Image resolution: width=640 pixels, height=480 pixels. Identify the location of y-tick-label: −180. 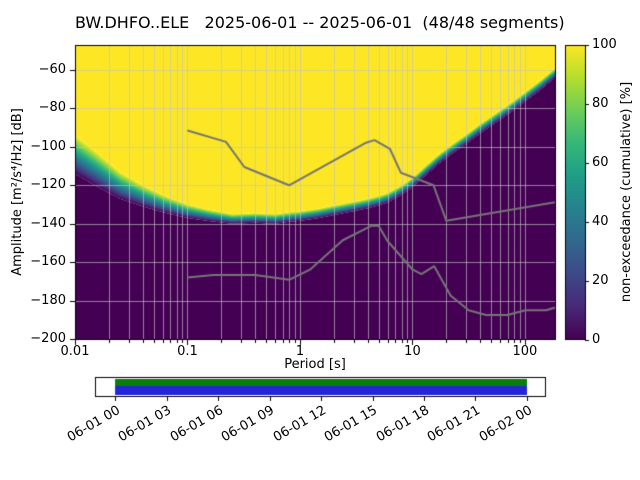
(48, 300).